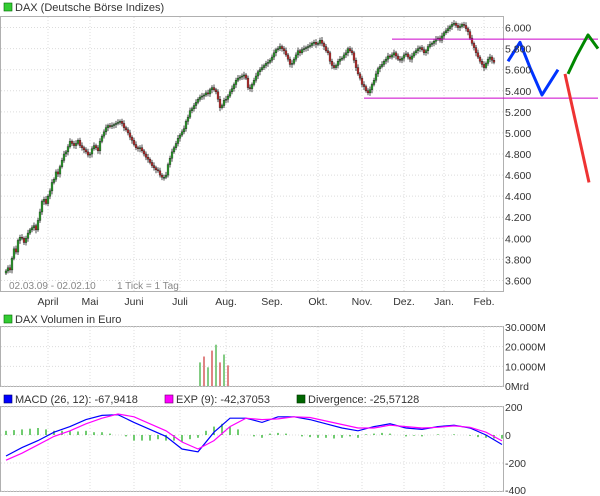 This screenshot has height=496, width=600. I want to click on exp-legend-label: EXP (9): -42,37053, so click(223, 400).